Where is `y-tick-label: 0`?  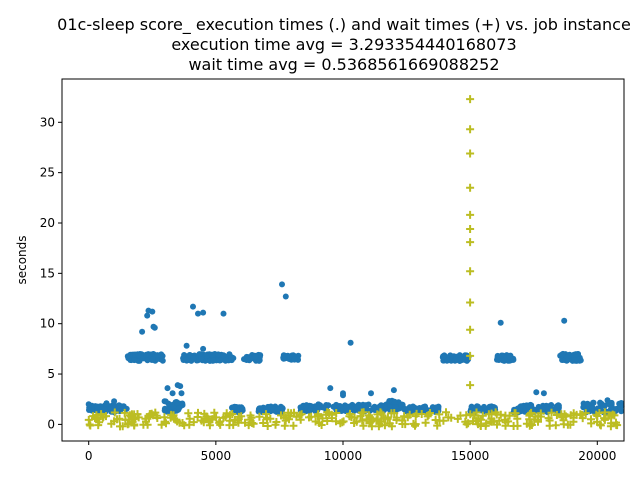
y-tick-label: 0 is located at coordinates (51, 424).